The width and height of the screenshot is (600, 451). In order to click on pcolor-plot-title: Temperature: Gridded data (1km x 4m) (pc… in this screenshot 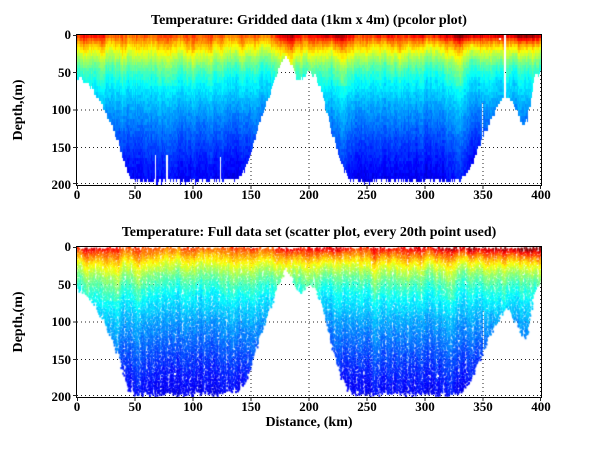, I will do `click(309, 20)`.